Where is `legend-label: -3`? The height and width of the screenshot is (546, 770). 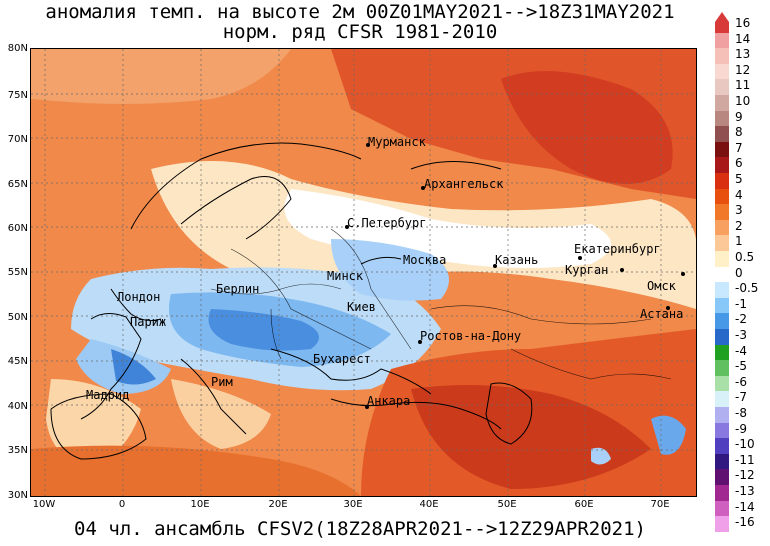
legend-label: -3 is located at coordinates (741, 335).